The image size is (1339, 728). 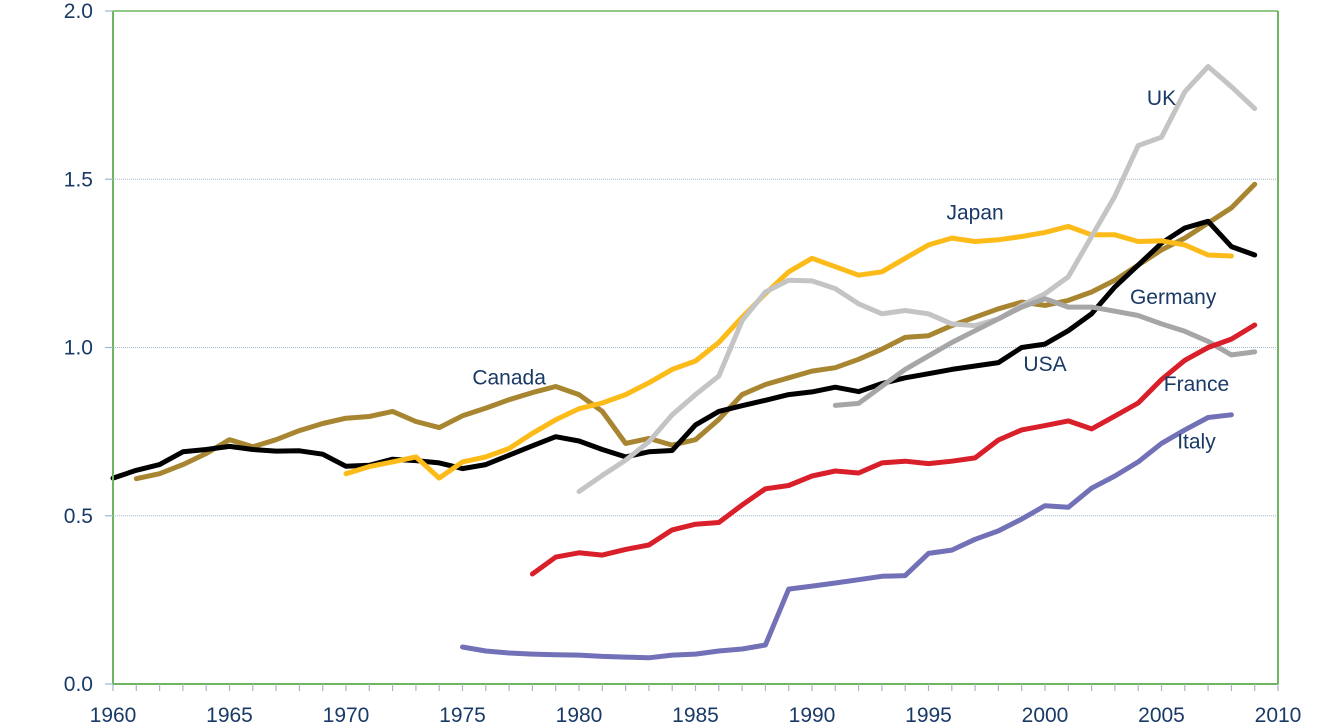 I want to click on series-label-italy: Italy, so click(x=1196, y=441).